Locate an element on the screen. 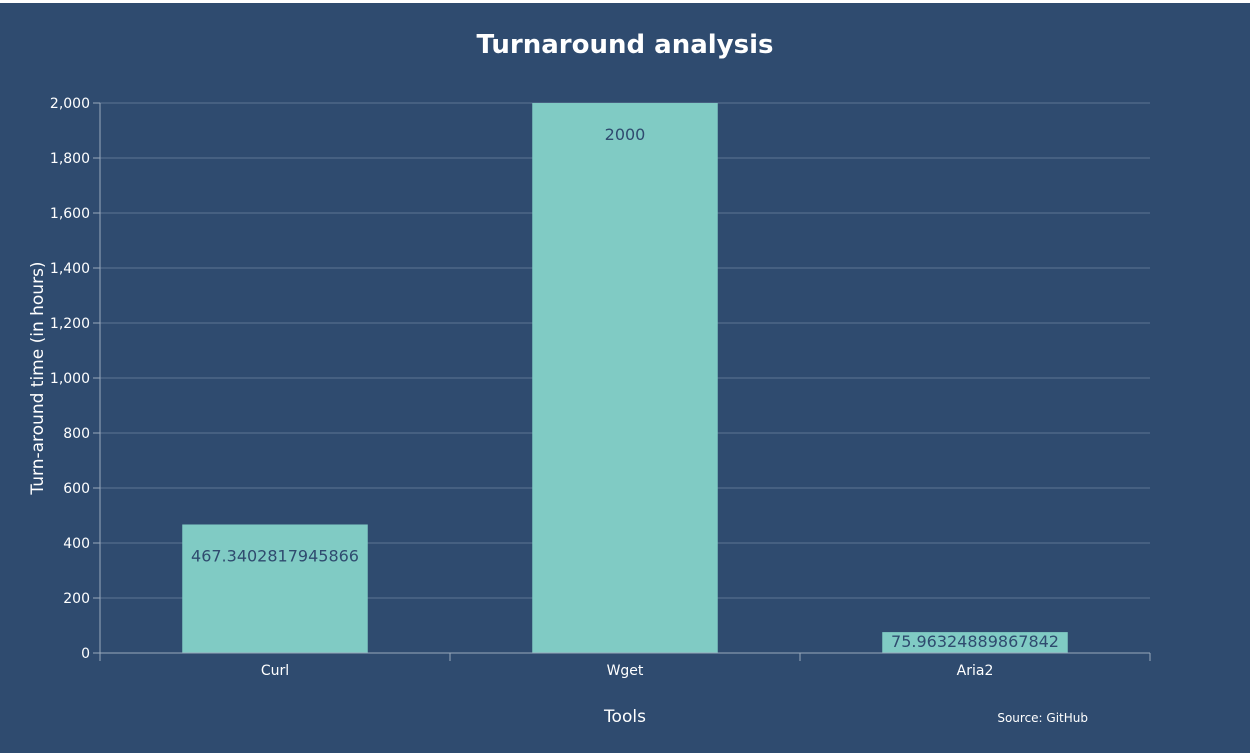  y-tick-label: 1,400 is located at coordinates (70, 269).